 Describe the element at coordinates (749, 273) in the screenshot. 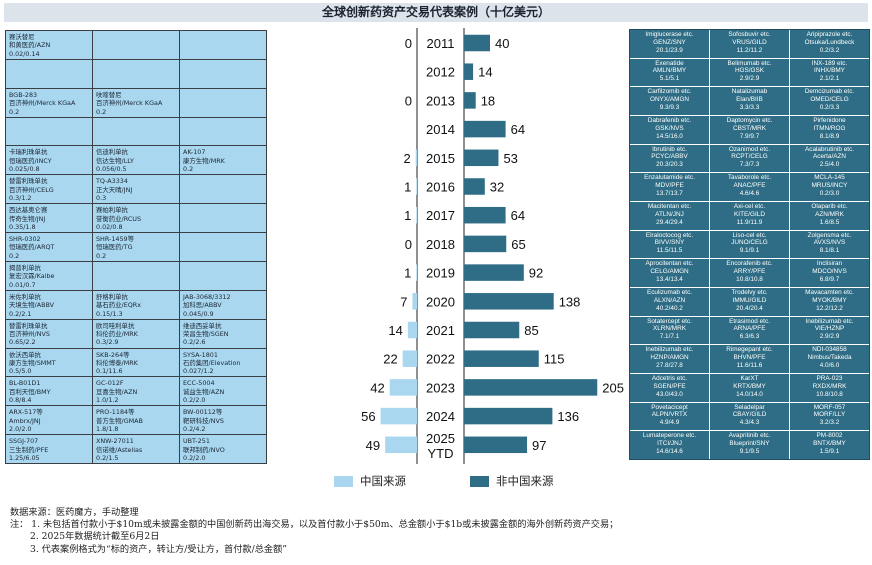

I see `global-deal-cell: Encorafenib etc. ARRY/PFE 10.8/10.8` at that location.